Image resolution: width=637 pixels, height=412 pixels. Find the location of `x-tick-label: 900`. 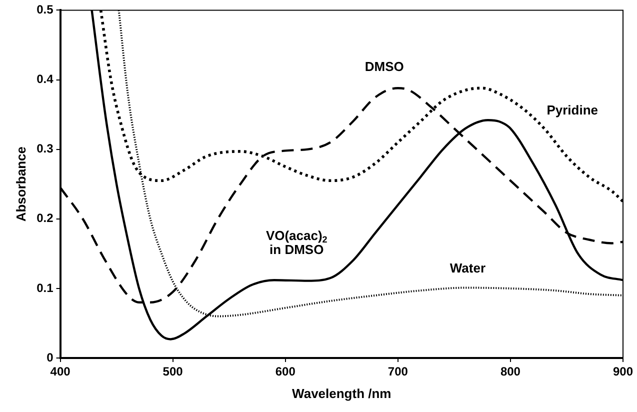

x-tick-label: 900 is located at coordinates (623, 371).